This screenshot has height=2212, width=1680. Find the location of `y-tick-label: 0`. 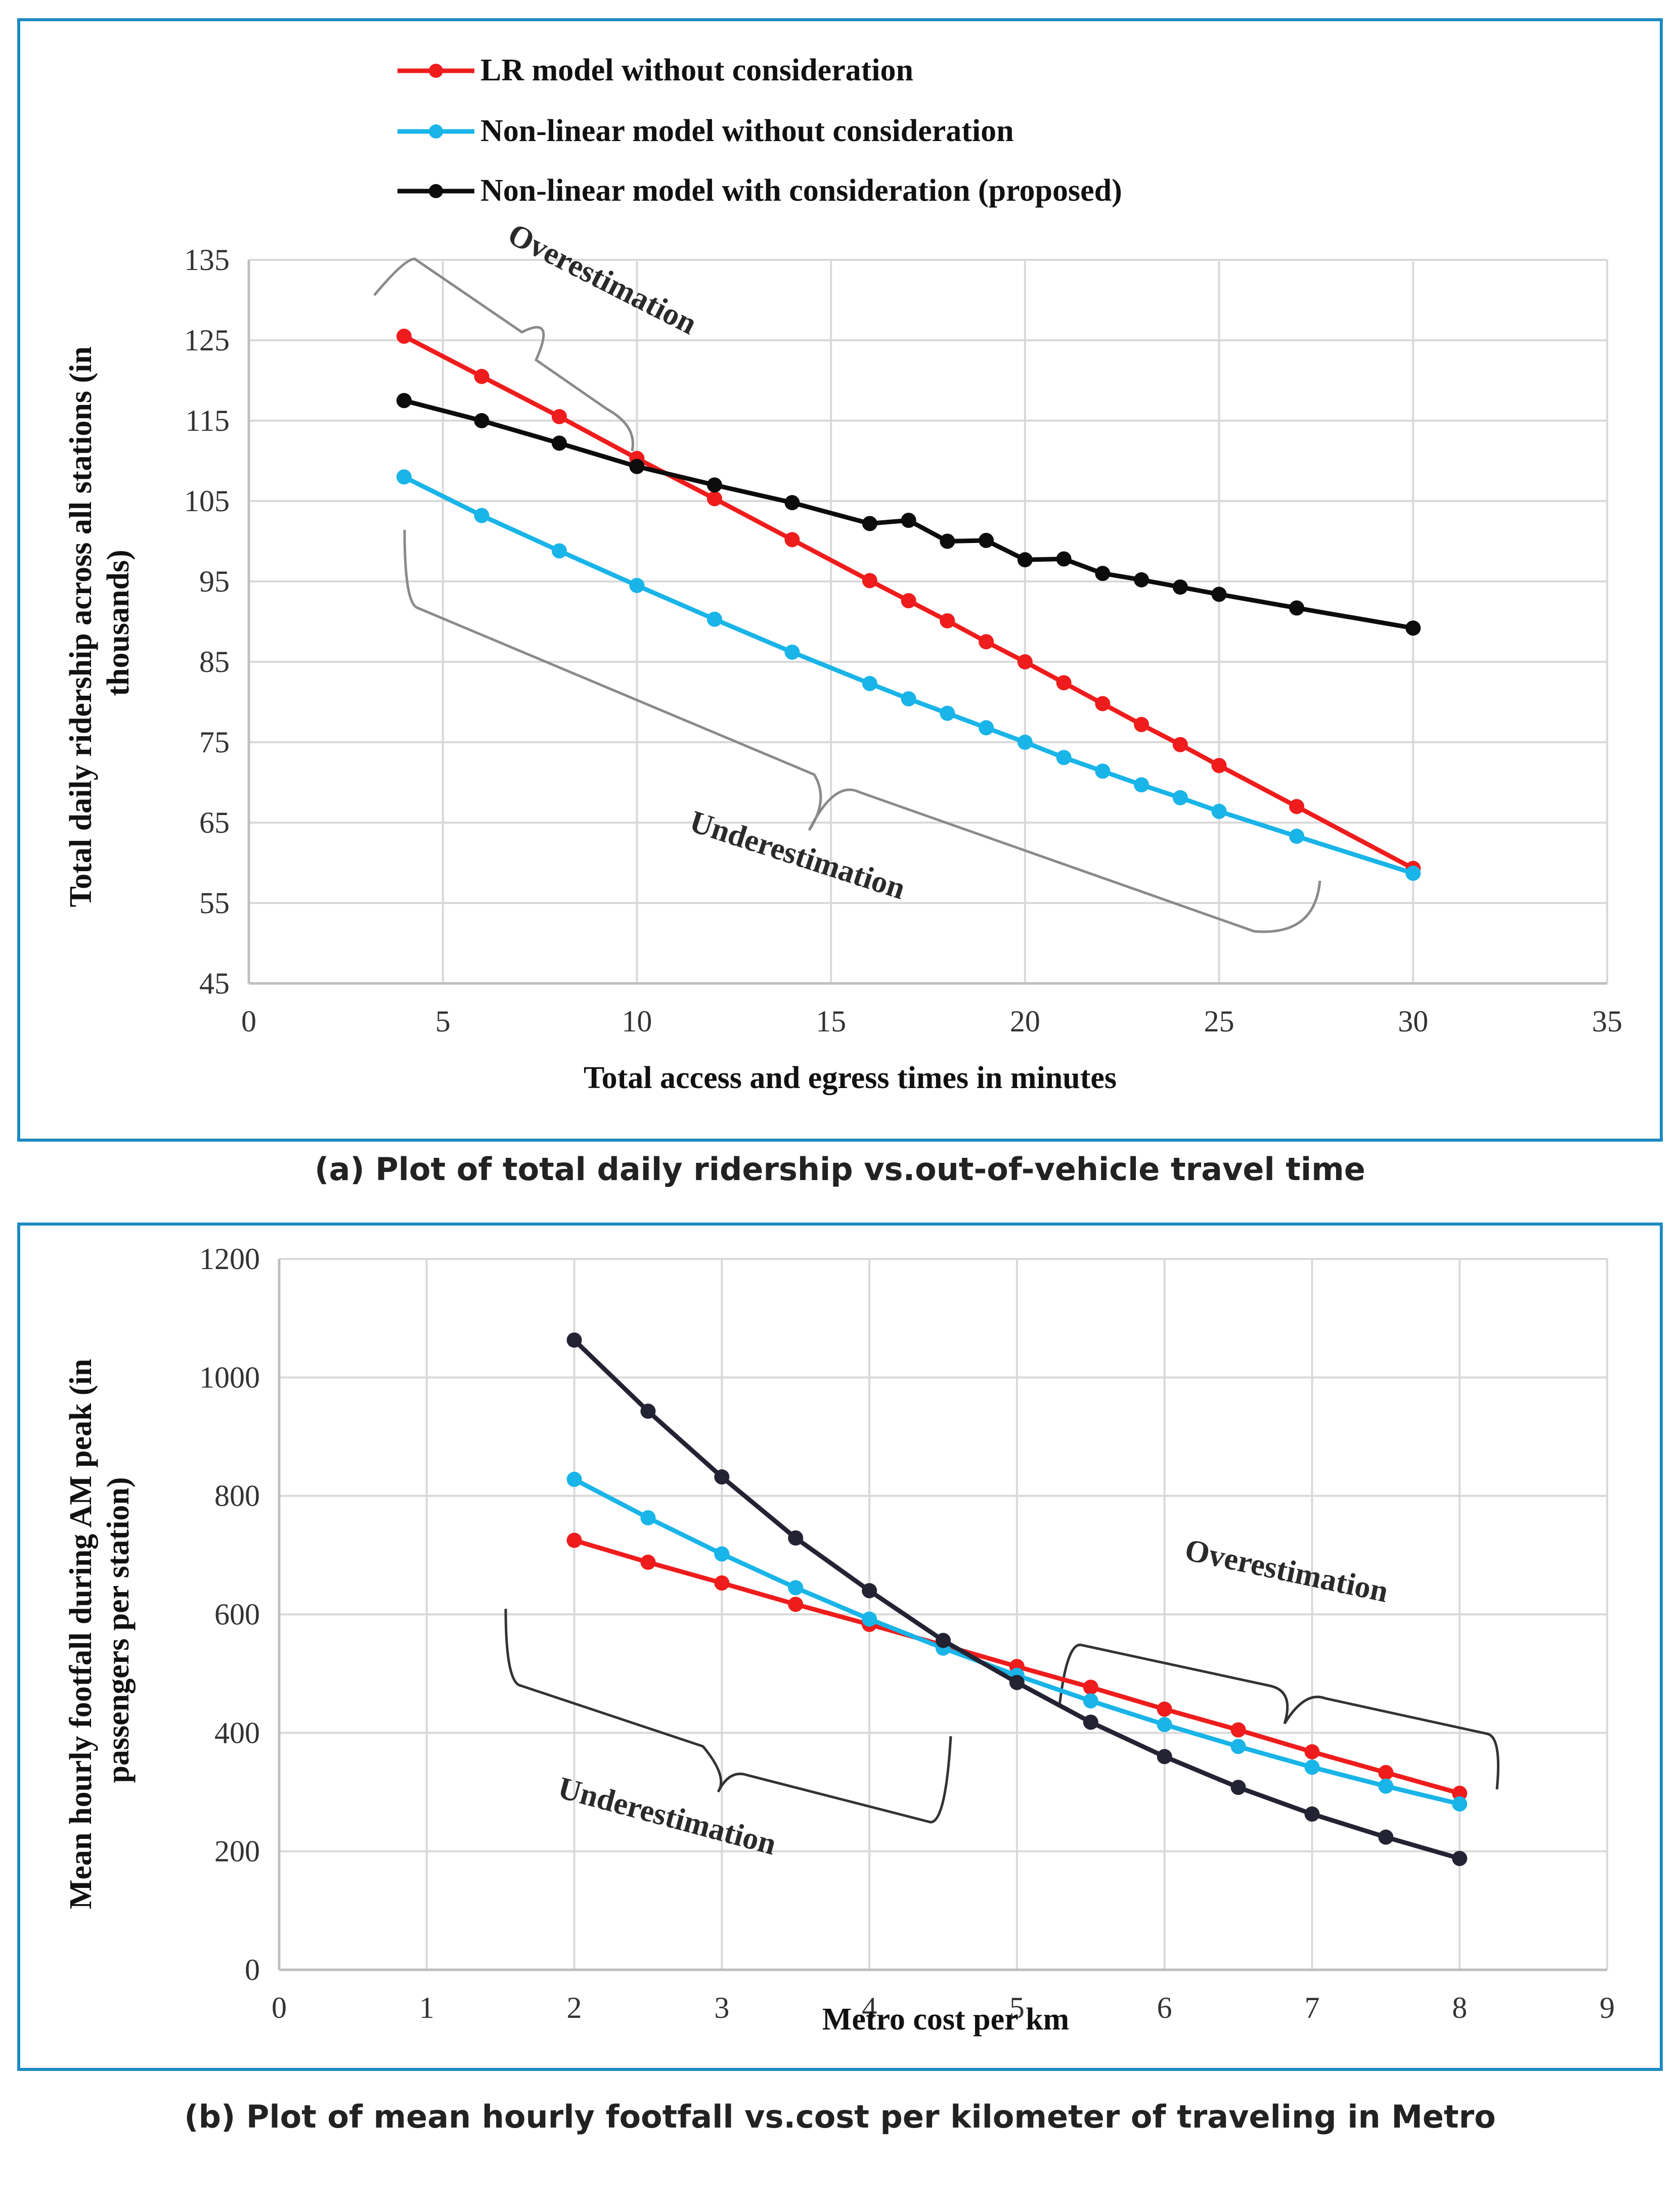

y-tick-label: 0 is located at coordinates (252, 1970).